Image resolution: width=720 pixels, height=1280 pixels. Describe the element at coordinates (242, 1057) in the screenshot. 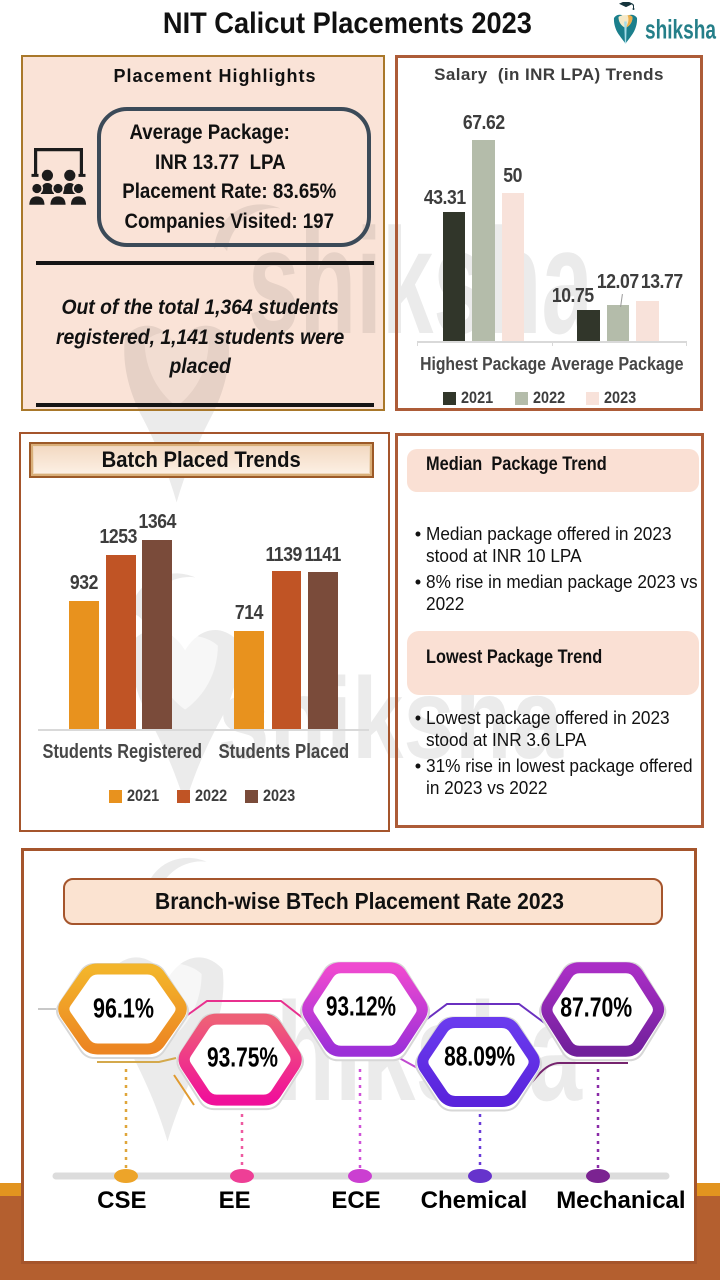

I see `svg-text: 93.75%` at that location.